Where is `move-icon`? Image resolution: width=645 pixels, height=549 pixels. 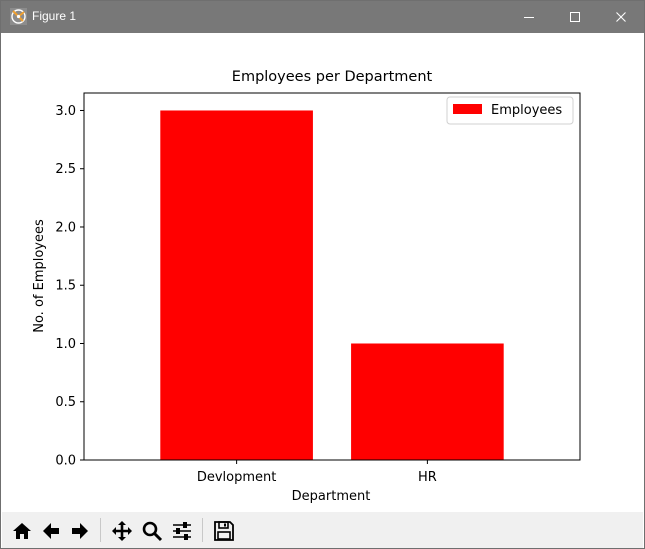 move-icon is located at coordinates (121, 530).